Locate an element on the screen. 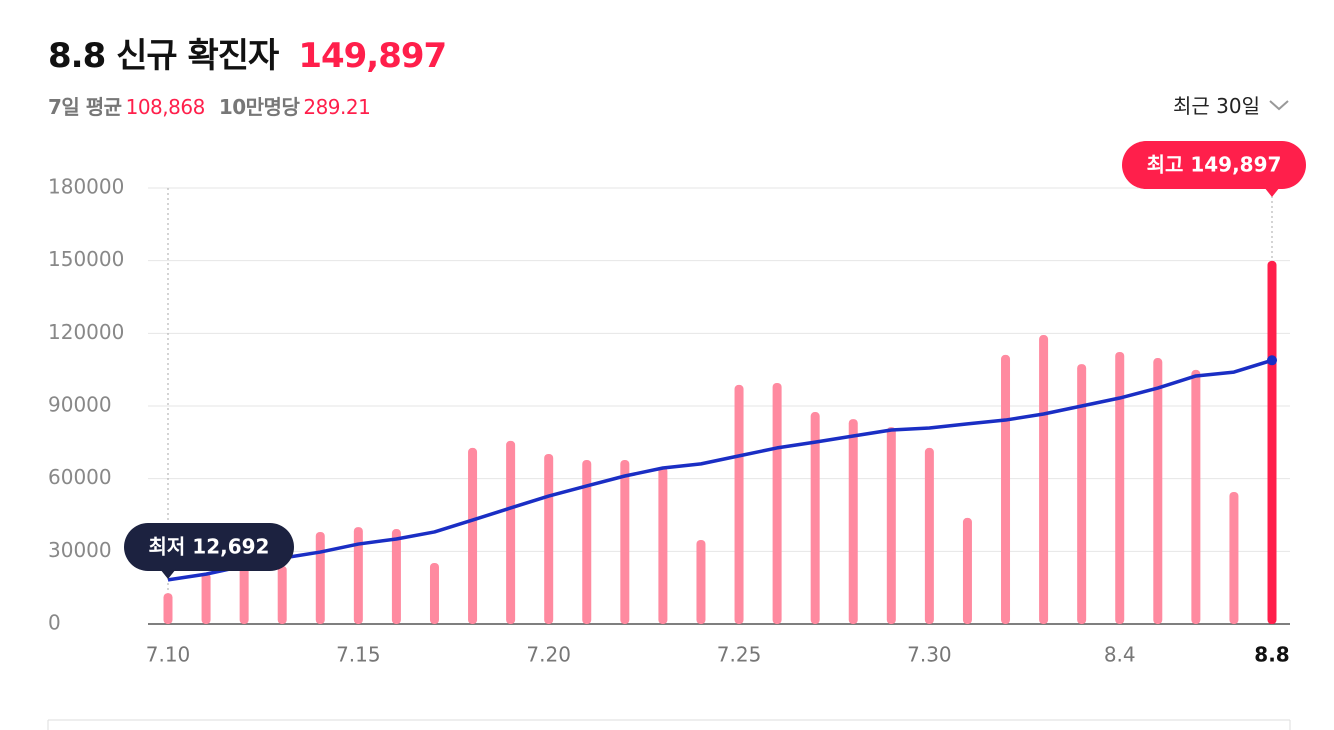 This screenshot has width=1334, height=730. title-row: 8.8 신규 확진자 149,897 is located at coordinates (247, 52).